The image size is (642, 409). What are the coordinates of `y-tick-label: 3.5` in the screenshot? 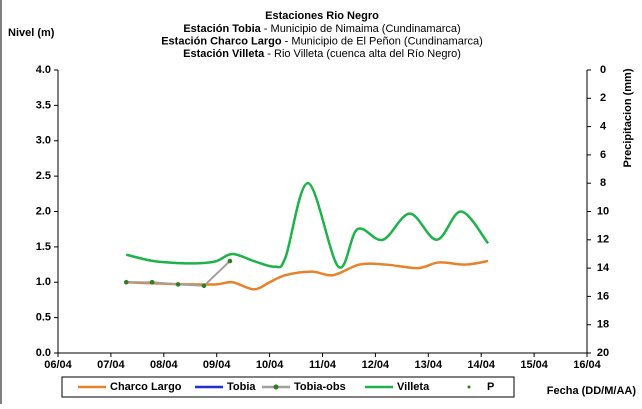 It's located at (43, 105).